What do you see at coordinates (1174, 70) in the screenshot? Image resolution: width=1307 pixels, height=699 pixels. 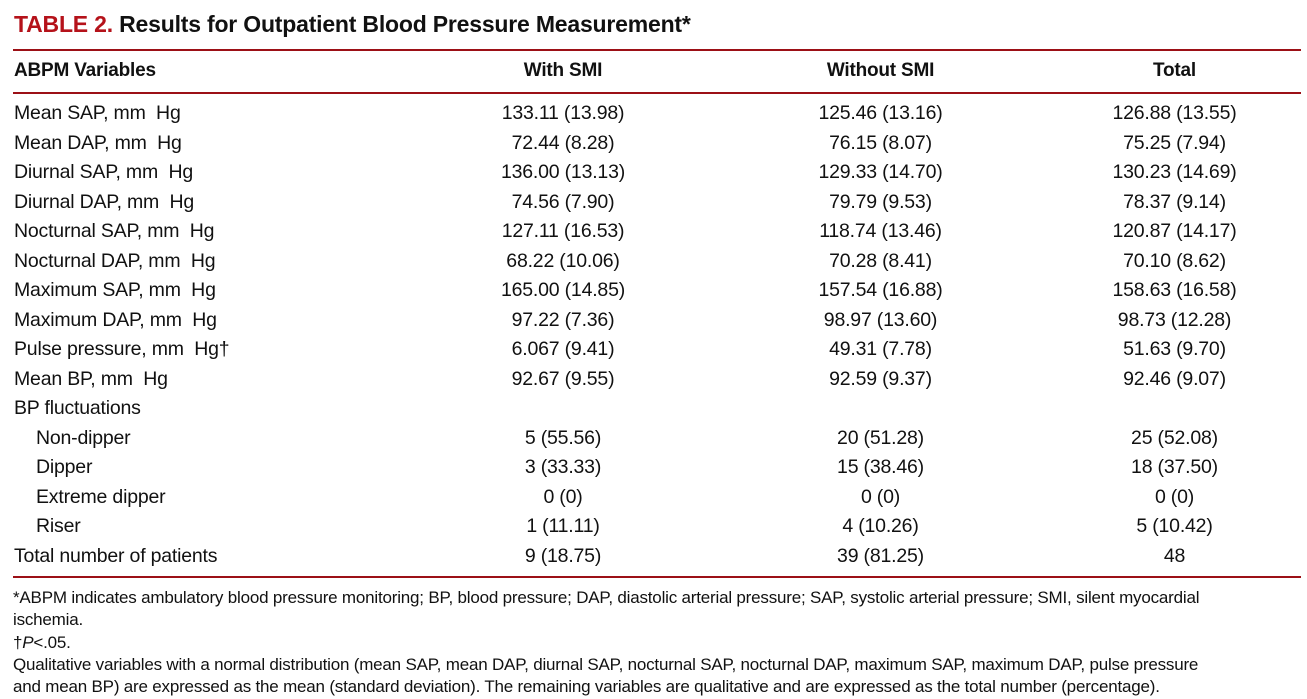 I see `column-header-total: Total` at bounding box center [1174, 70].